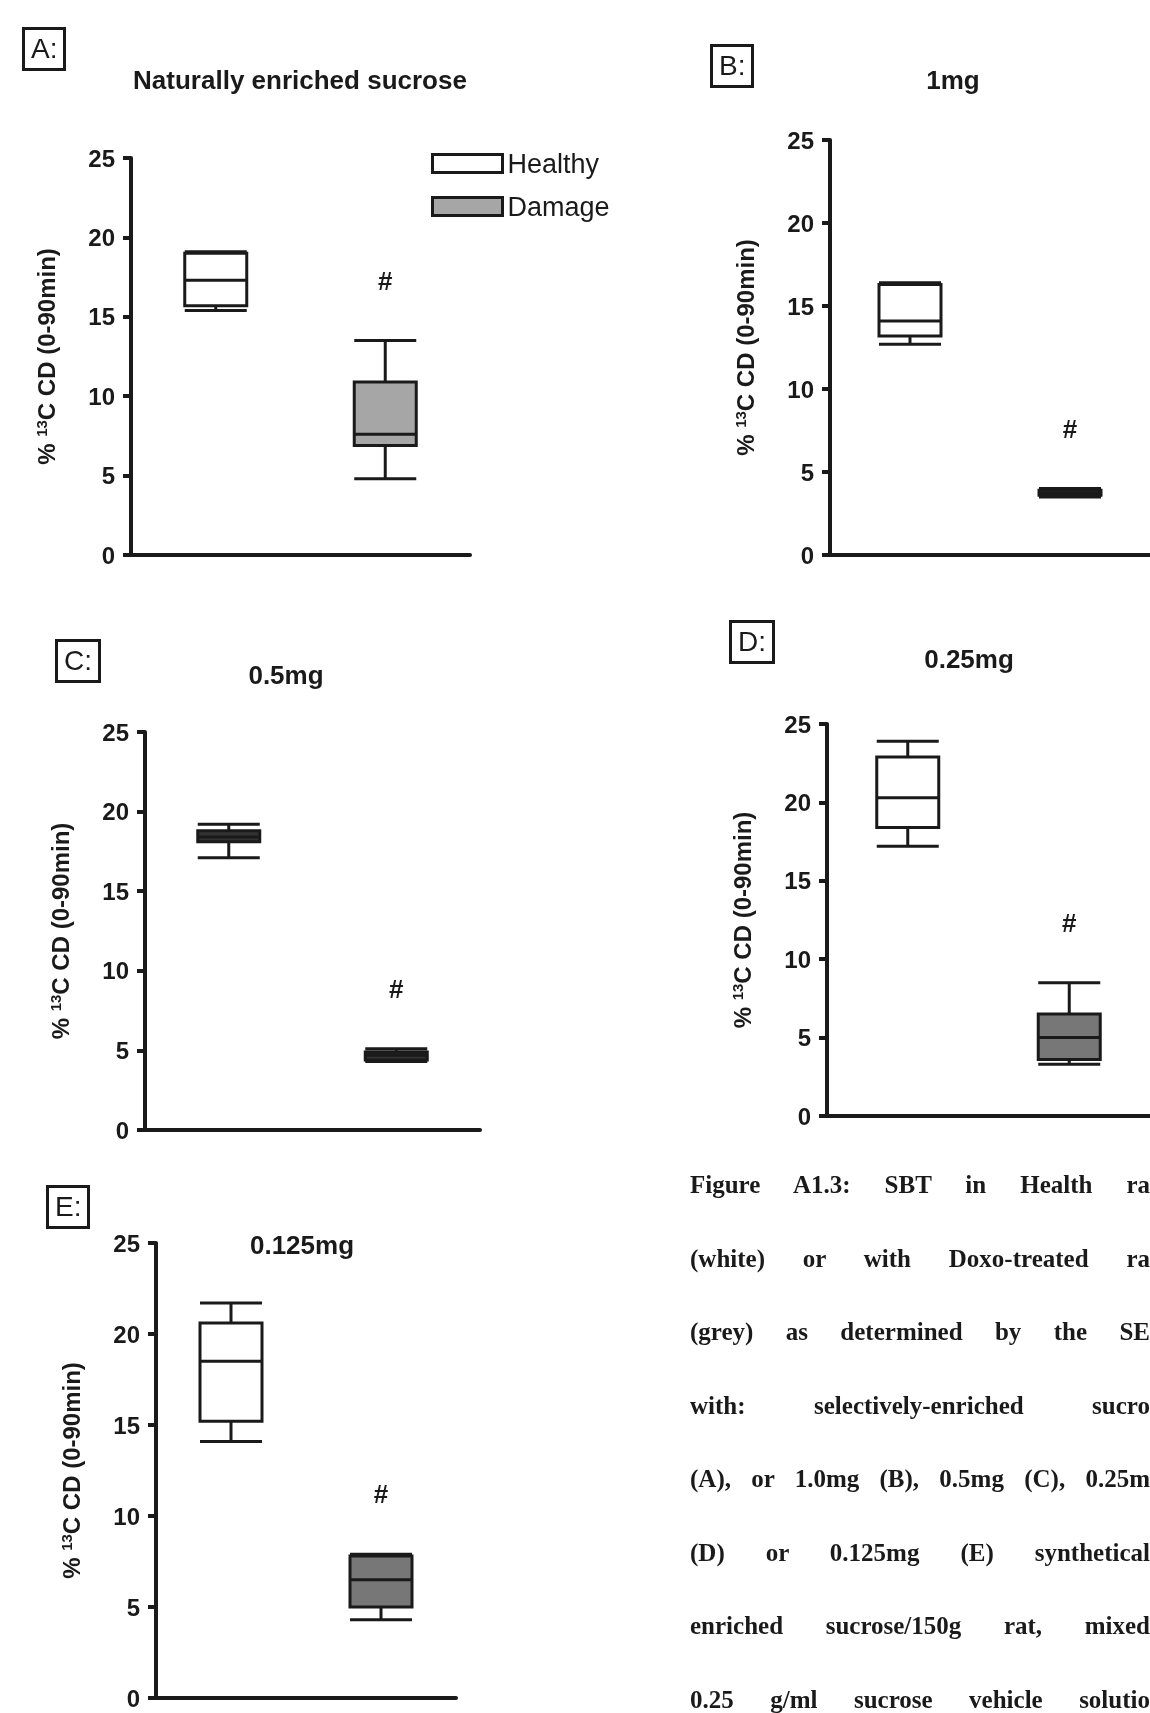  Describe the element at coordinates (553, 163) in the screenshot. I see `legend-label: Healthy` at that location.